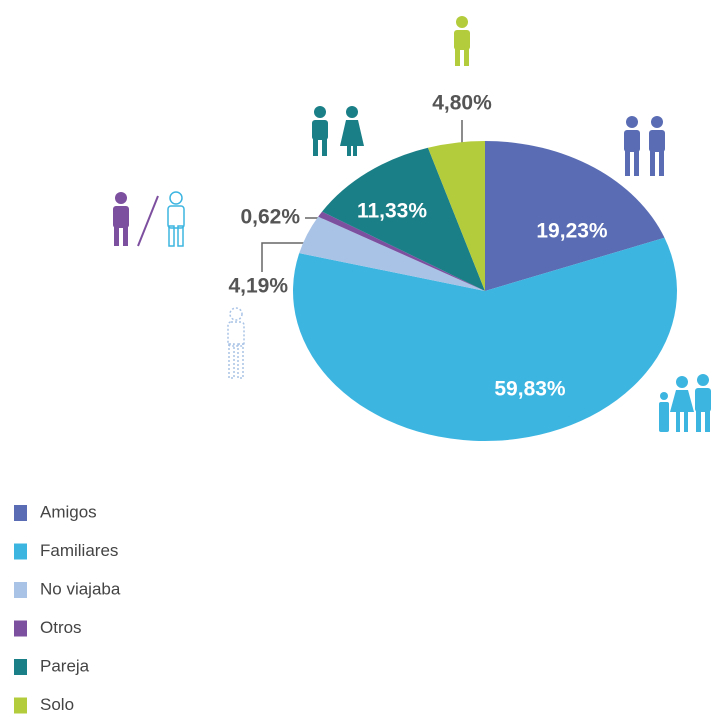 The width and height of the screenshot is (717, 715). Describe the element at coordinates (644, 146) in the screenshot. I see `icon-amigos` at that location.